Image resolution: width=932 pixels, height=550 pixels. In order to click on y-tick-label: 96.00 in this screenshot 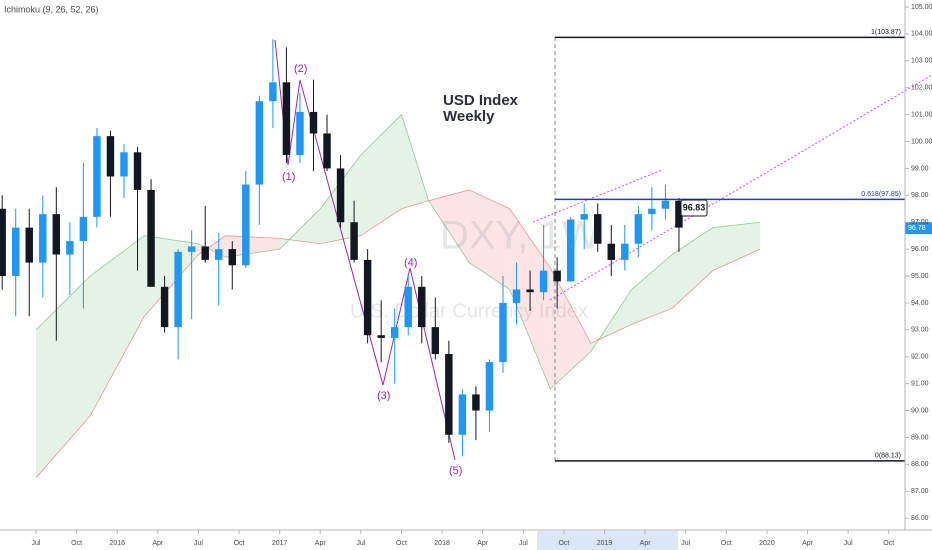, I will do `click(920, 249)`.